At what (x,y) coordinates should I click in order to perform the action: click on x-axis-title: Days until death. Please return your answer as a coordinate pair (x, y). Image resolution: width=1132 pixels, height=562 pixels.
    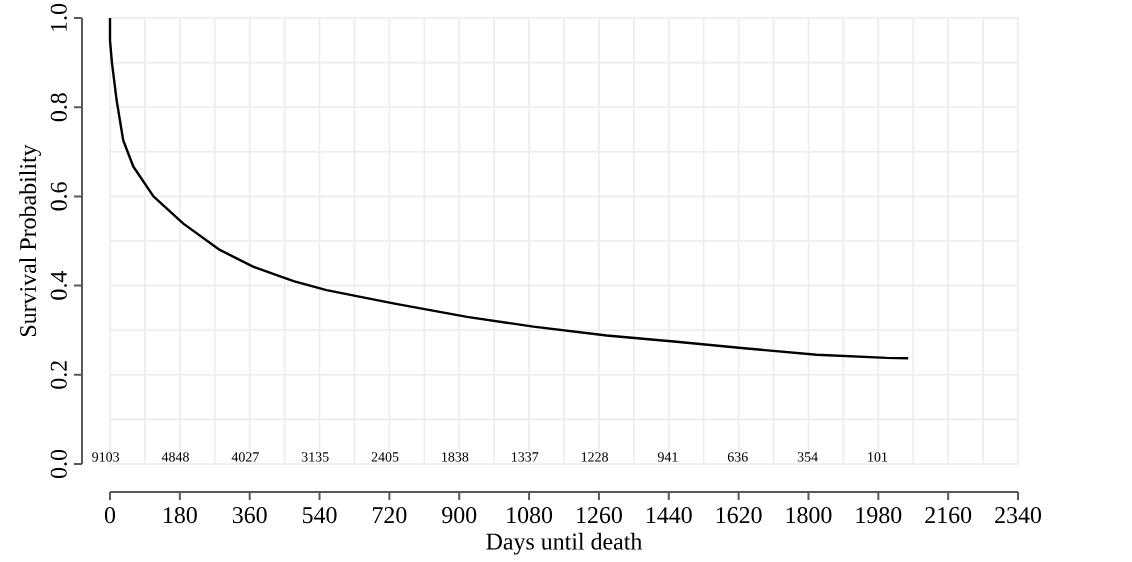
    Looking at the image, I should click on (564, 543).